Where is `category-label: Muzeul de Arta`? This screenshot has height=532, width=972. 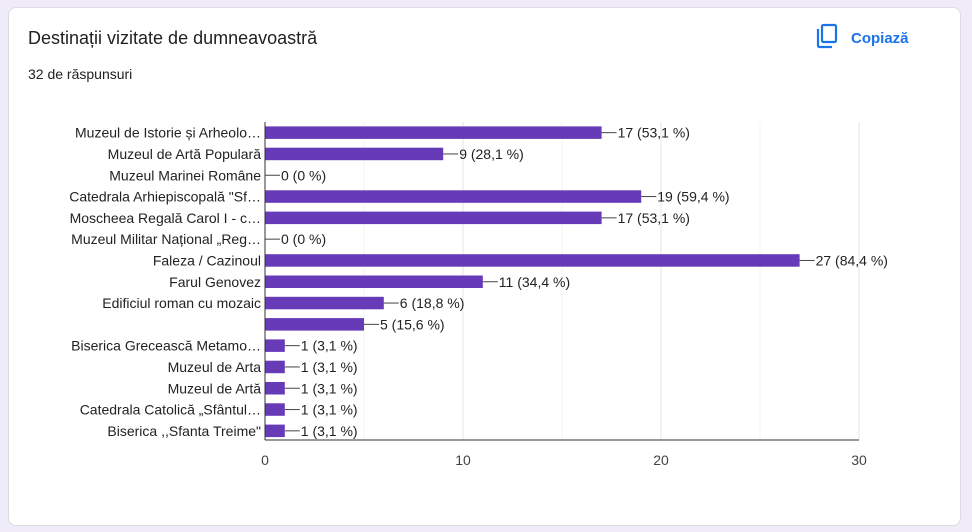
category-label: Muzeul de Arta is located at coordinates (215, 367).